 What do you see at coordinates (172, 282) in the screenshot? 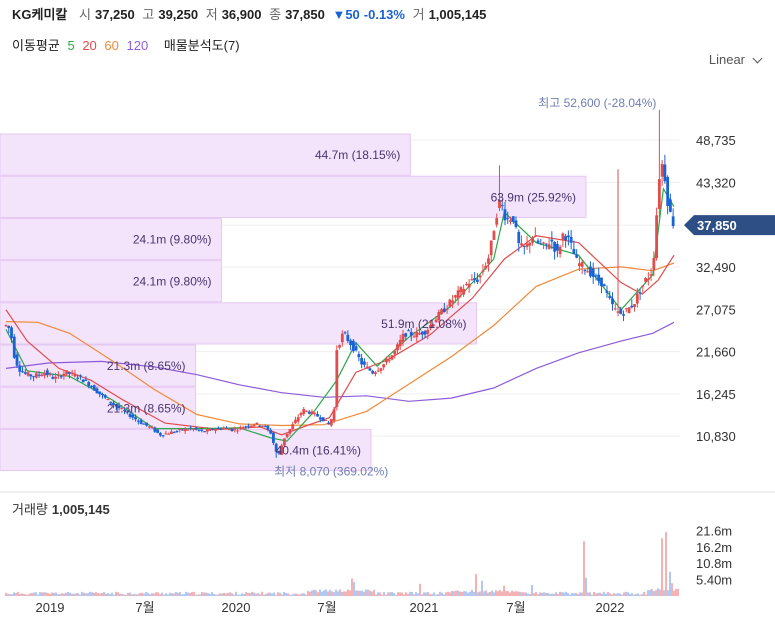
I see `volume-profile-label: 24.1m (9.80%)` at bounding box center [172, 282].